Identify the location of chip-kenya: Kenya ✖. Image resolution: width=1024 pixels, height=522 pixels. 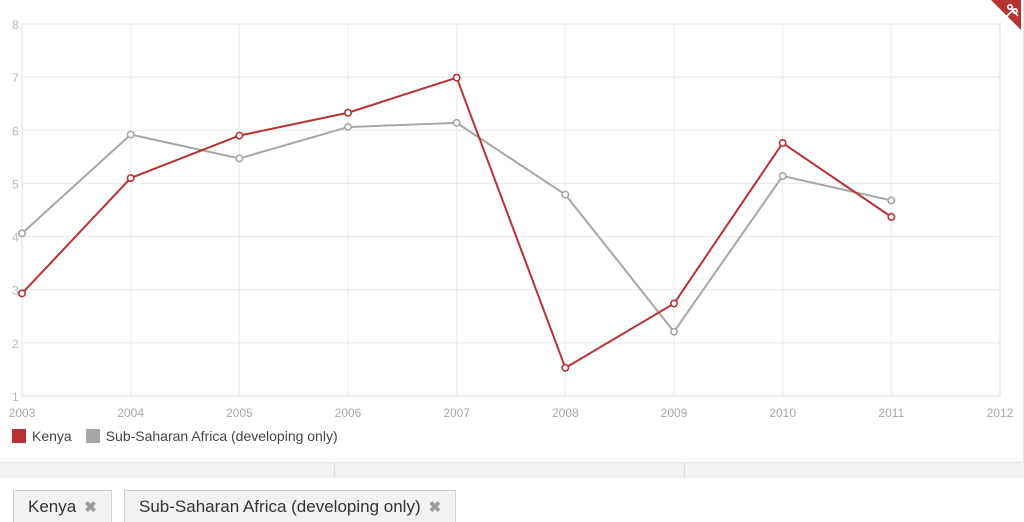
(62, 506).